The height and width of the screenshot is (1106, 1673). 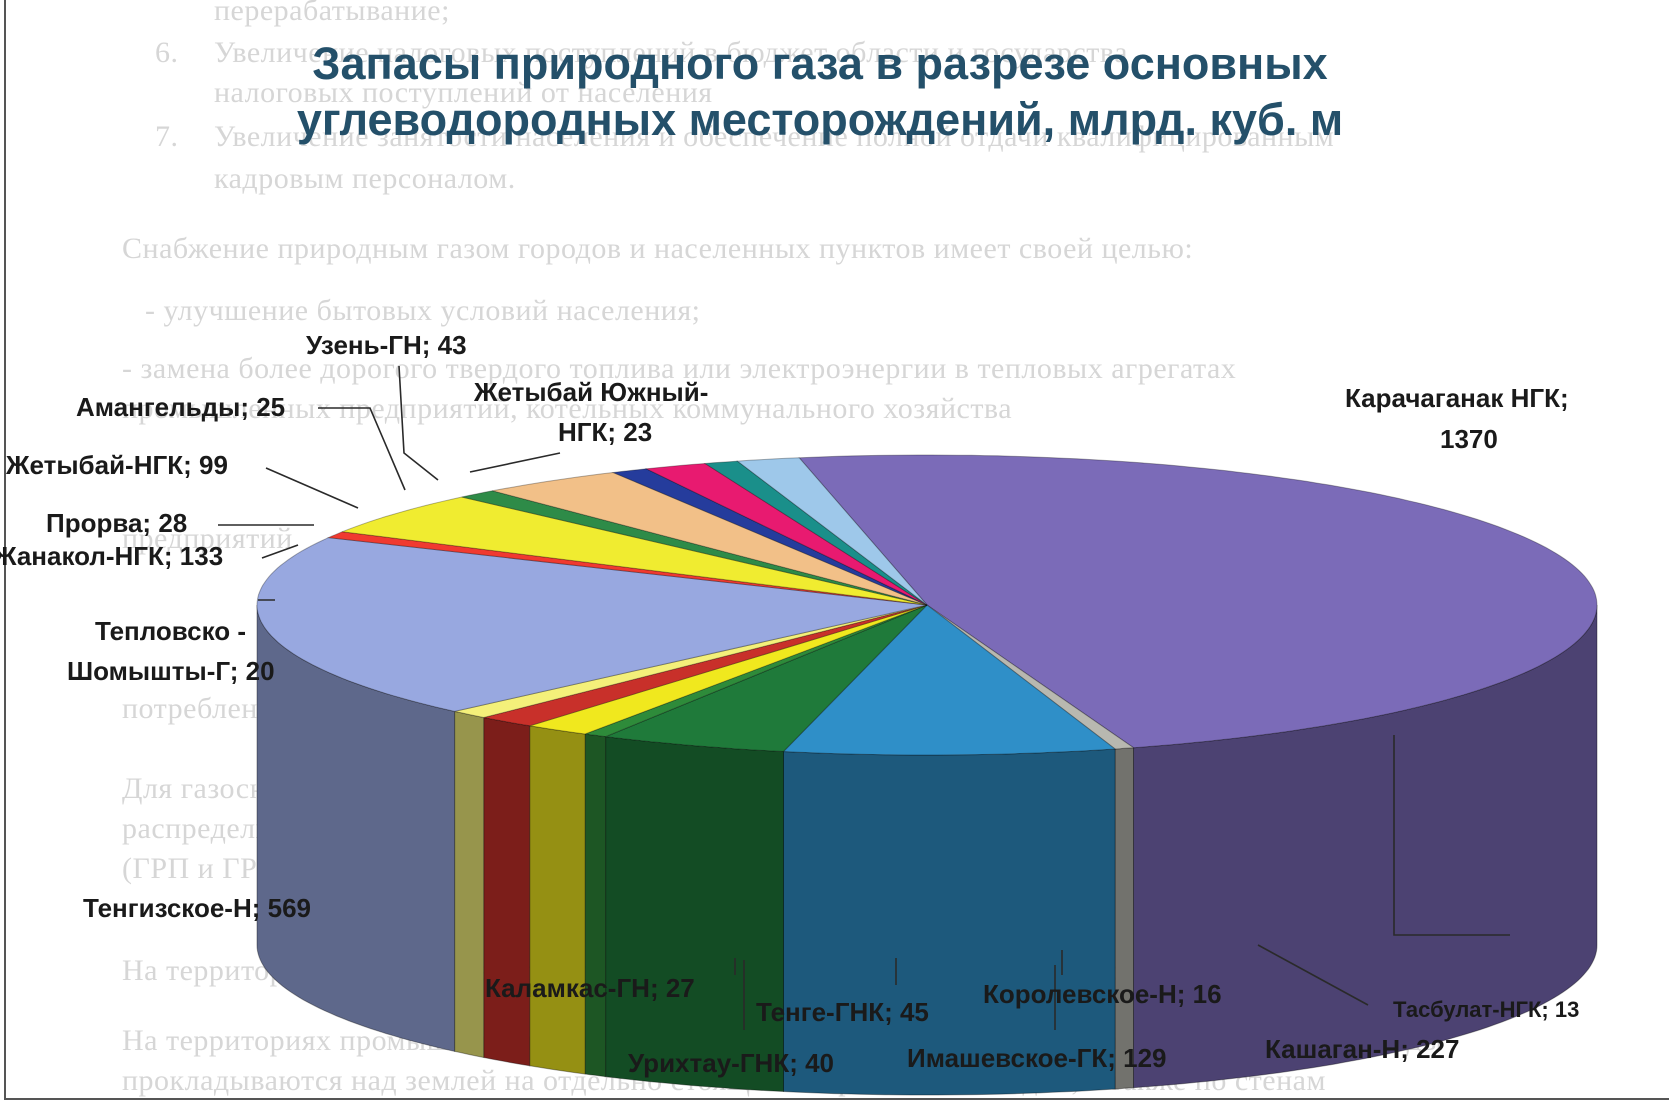 What do you see at coordinates (1037, 1058) in the screenshot?
I see `label-imashevskoe: Имашевское-ГК; 129` at bounding box center [1037, 1058].